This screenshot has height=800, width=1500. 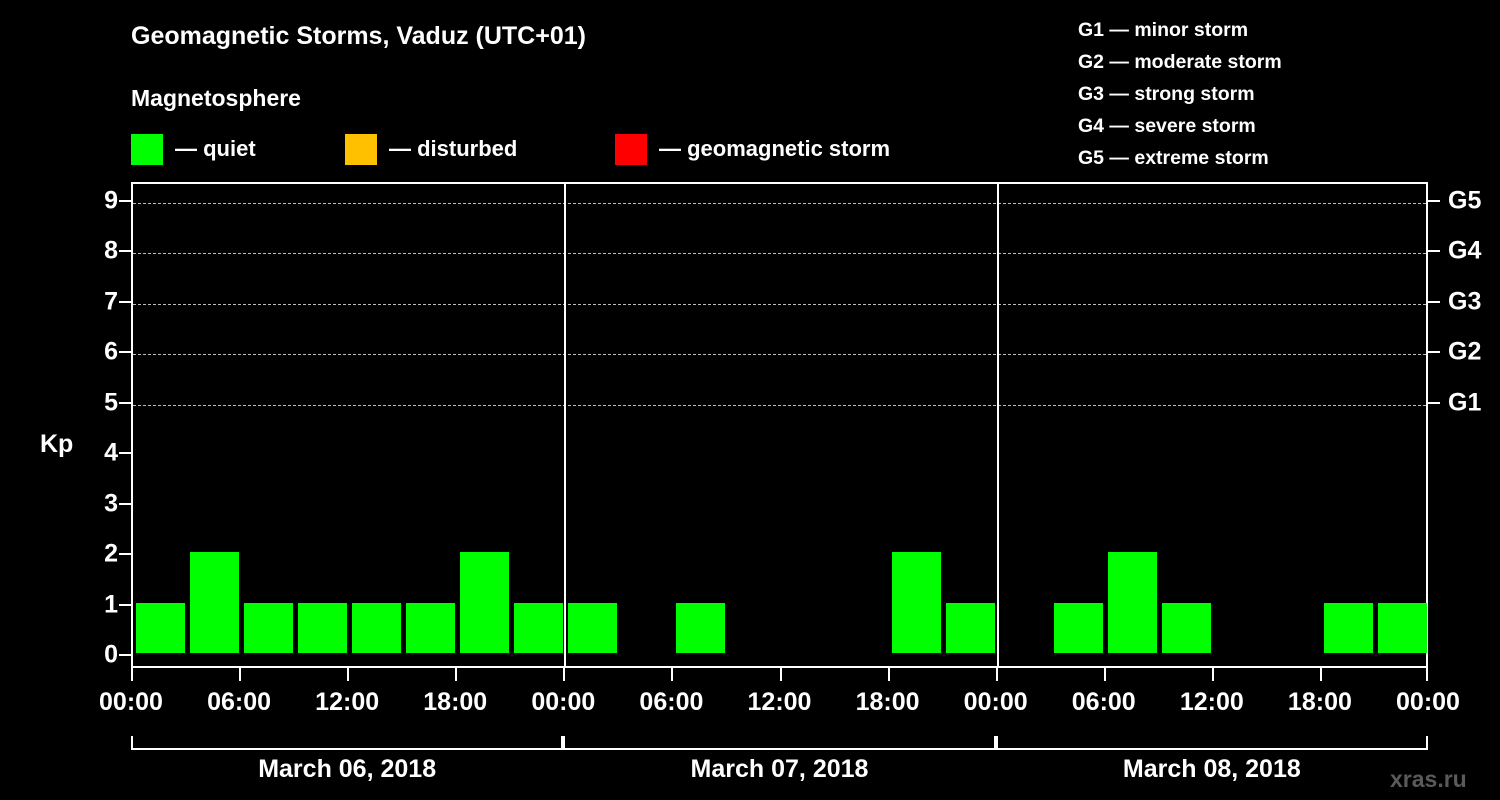 What do you see at coordinates (216, 98) in the screenshot?
I see `magnetosphere-heading: Magnetosphere` at bounding box center [216, 98].